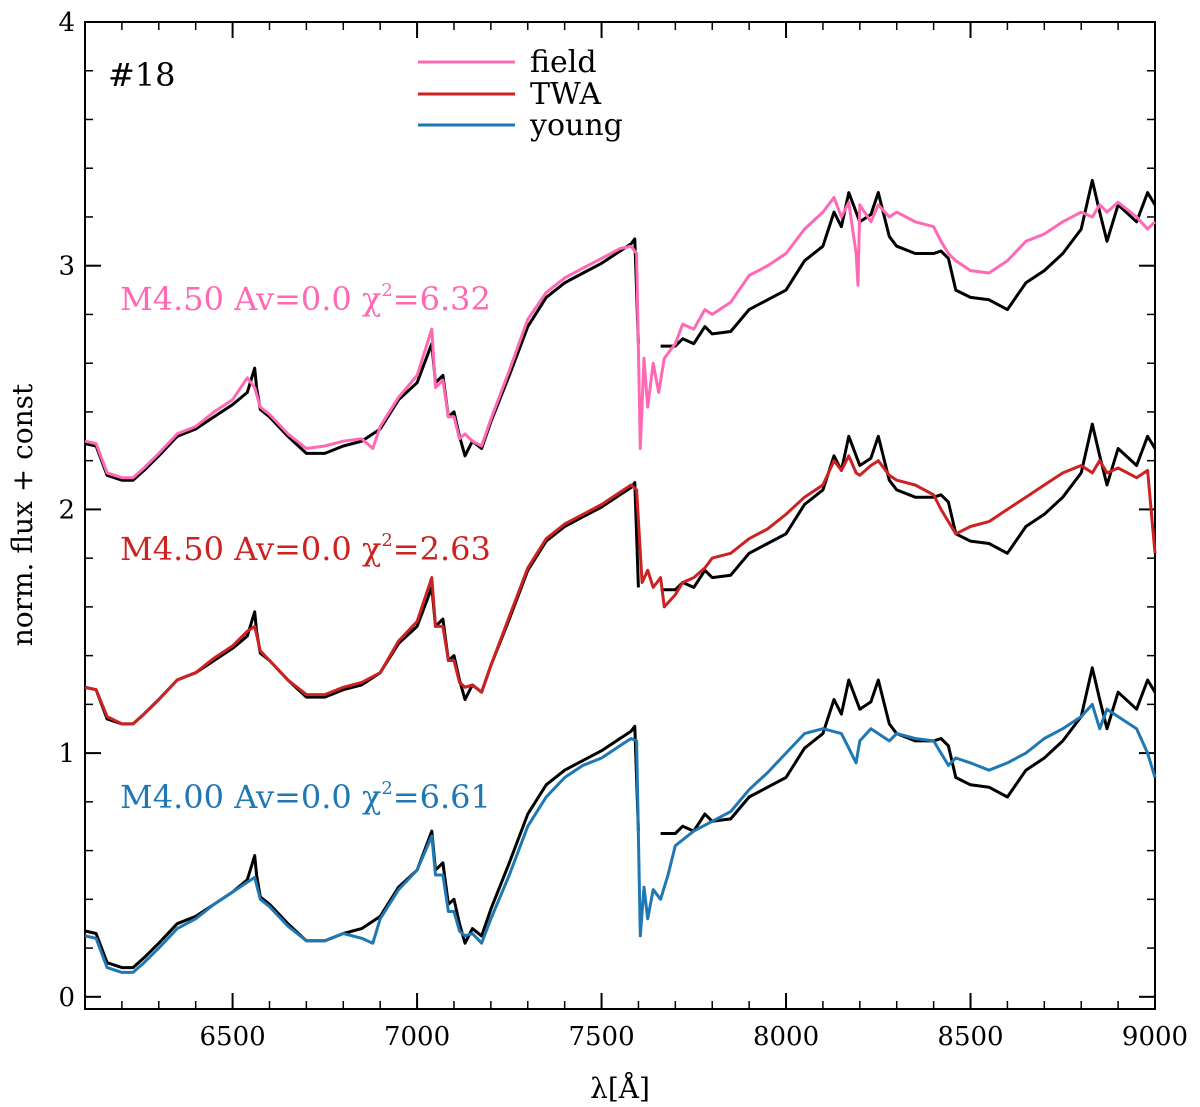 This screenshot has height=1107, width=1200. Describe the element at coordinates (66, 510) in the screenshot. I see `y-tick-label: 2` at that location.